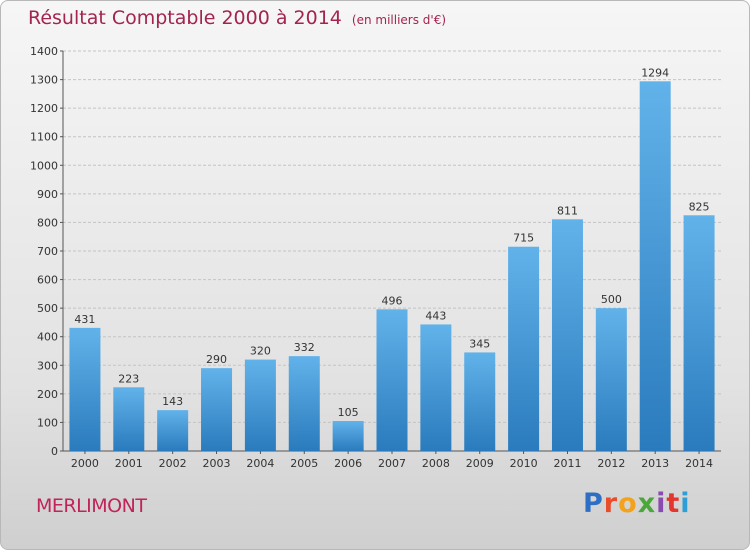  I want to click on chart-subtitle: (en milliers d'€), so click(399, 20).